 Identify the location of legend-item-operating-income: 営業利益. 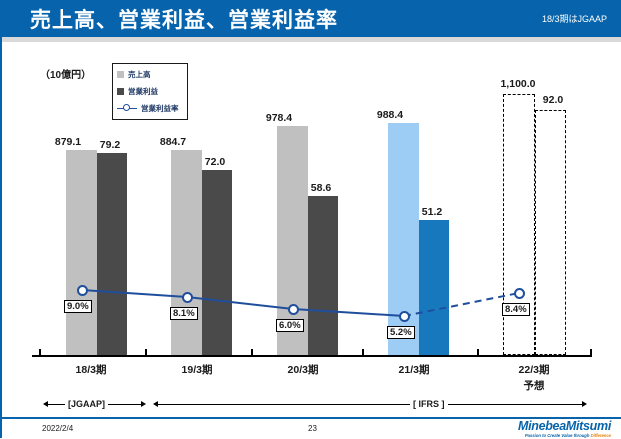
(137, 91).